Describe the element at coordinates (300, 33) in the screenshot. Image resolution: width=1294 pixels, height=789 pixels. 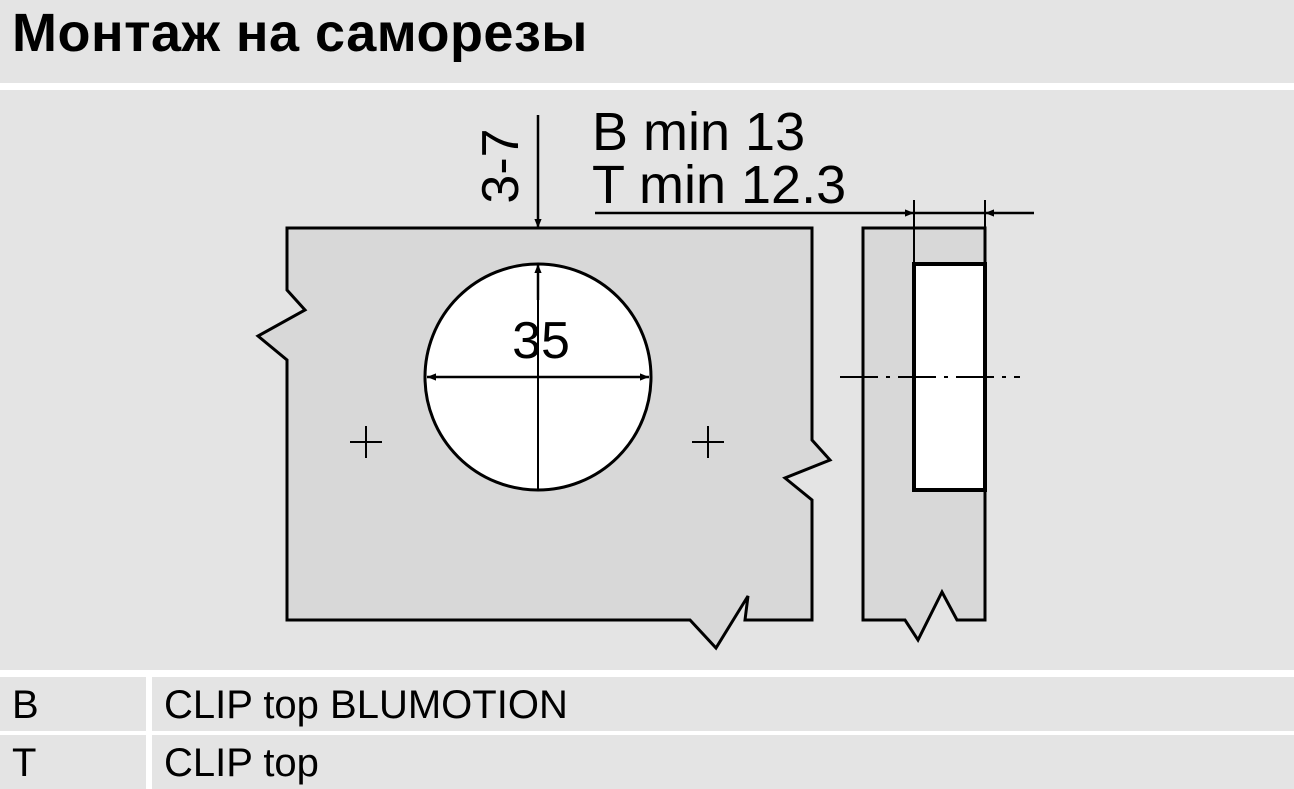
I see `page-title: Монтаж на саморезы` at that location.